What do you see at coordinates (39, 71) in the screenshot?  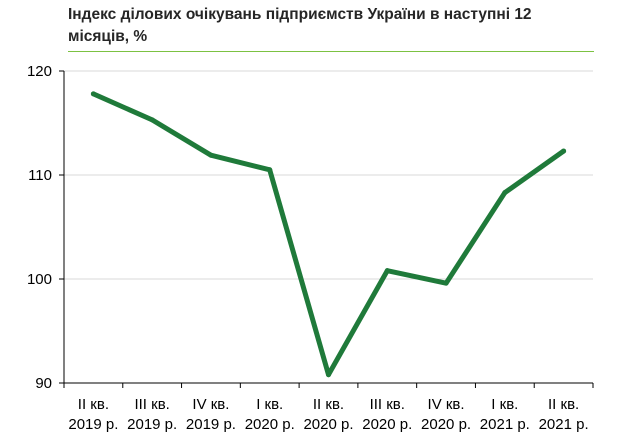 I see `y-tick-label: 120` at bounding box center [39, 71].